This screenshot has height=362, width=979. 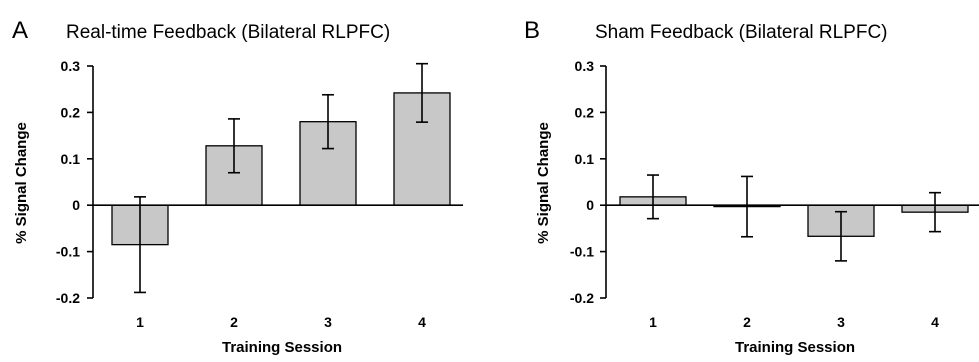 I want to click on panel-b-letter: B, so click(x=532, y=30).